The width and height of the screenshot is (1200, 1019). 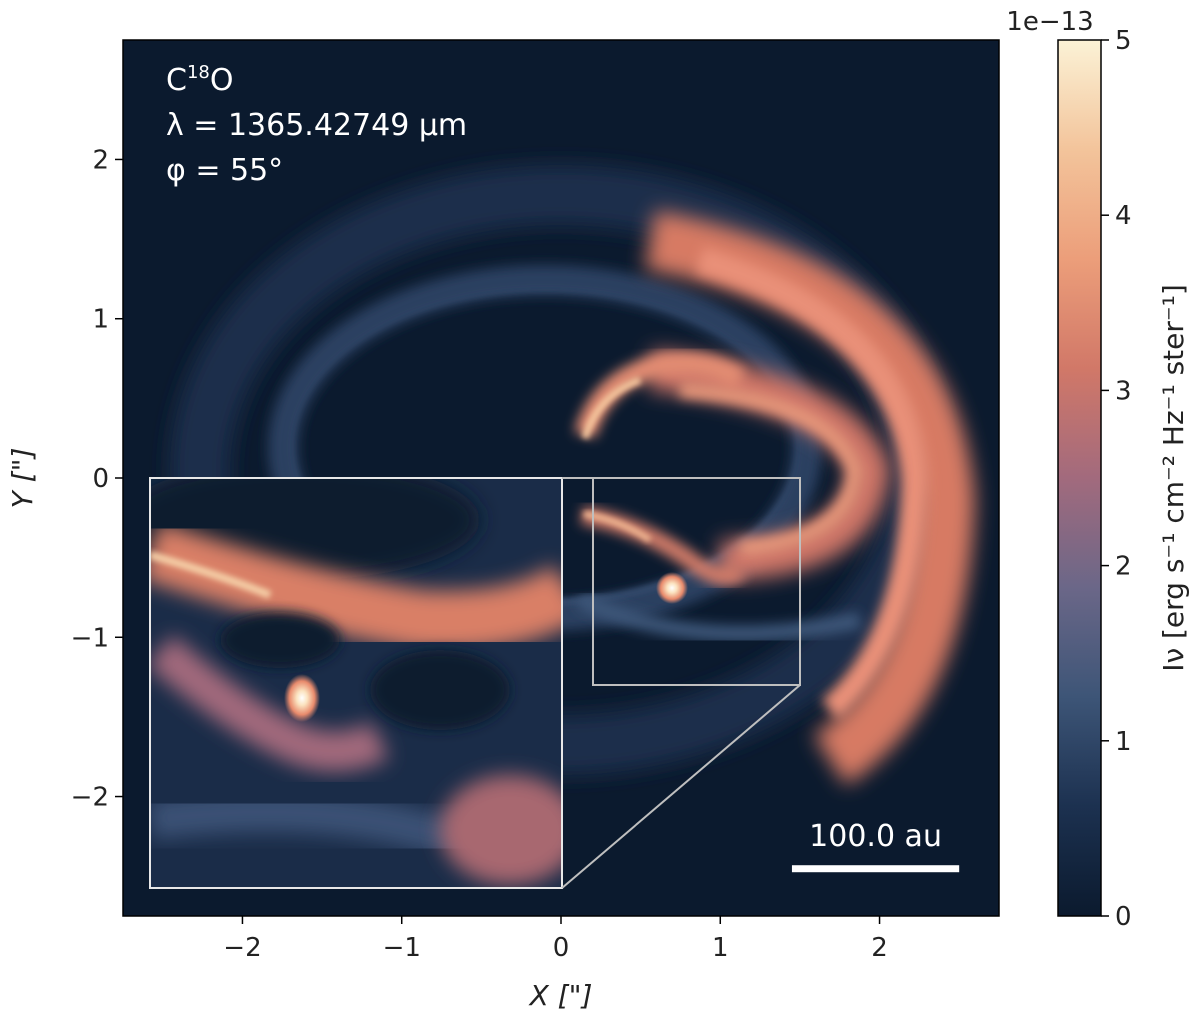 What do you see at coordinates (1173, 478) in the screenshot?
I see `colorbar-label: Iν [erg s⁻¹ cm⁻² Hz⁻¹ ster⁻¹]` at bounding box center [1173, 478].